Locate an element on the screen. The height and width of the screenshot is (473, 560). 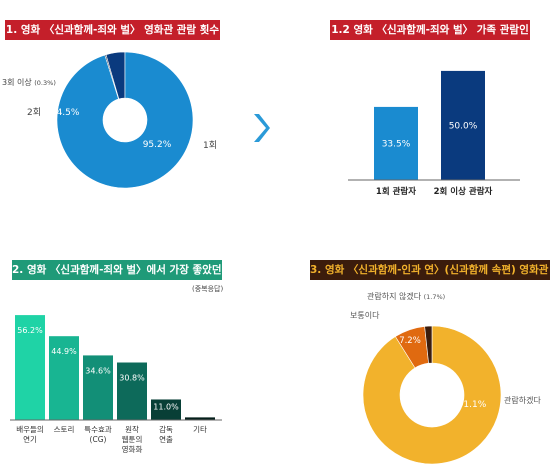
multiple-response-note: (중복응답) is located at coordinates (208, 289).